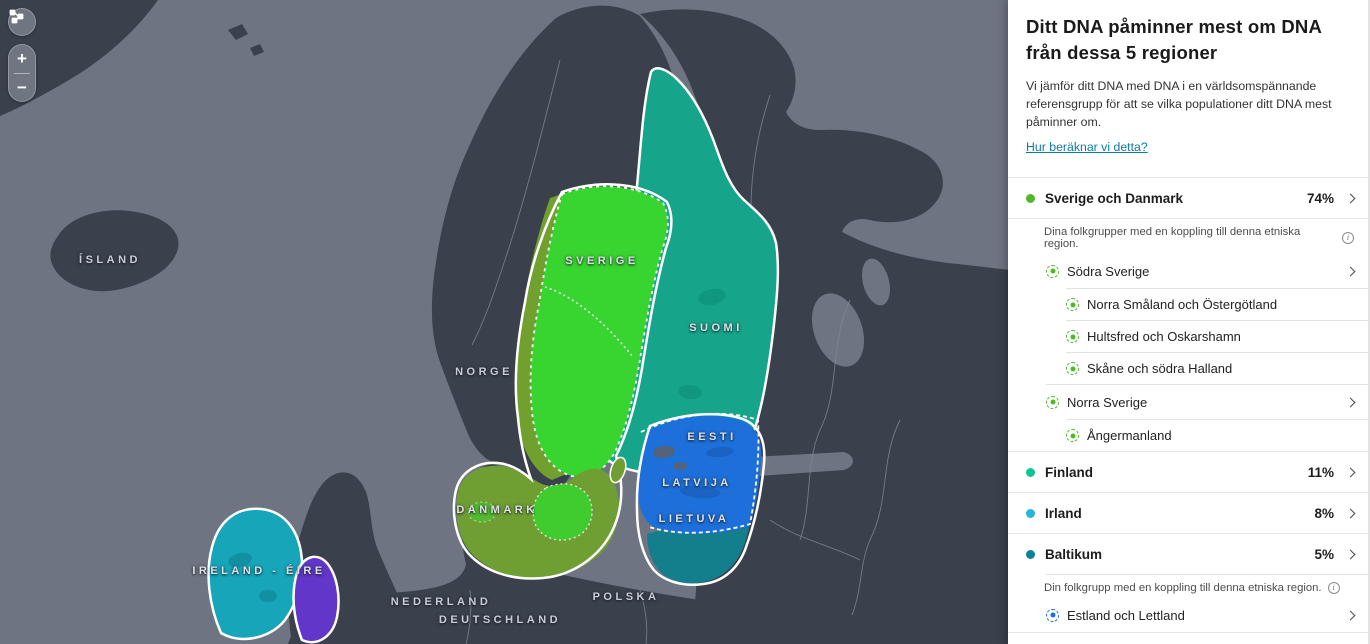 Image resolution: width=1370 pixels, height=644 pixels. What do you see at coordinates (114, 251) in the screenshot?
I see `land-iceland` at bounding box center [114, 251].